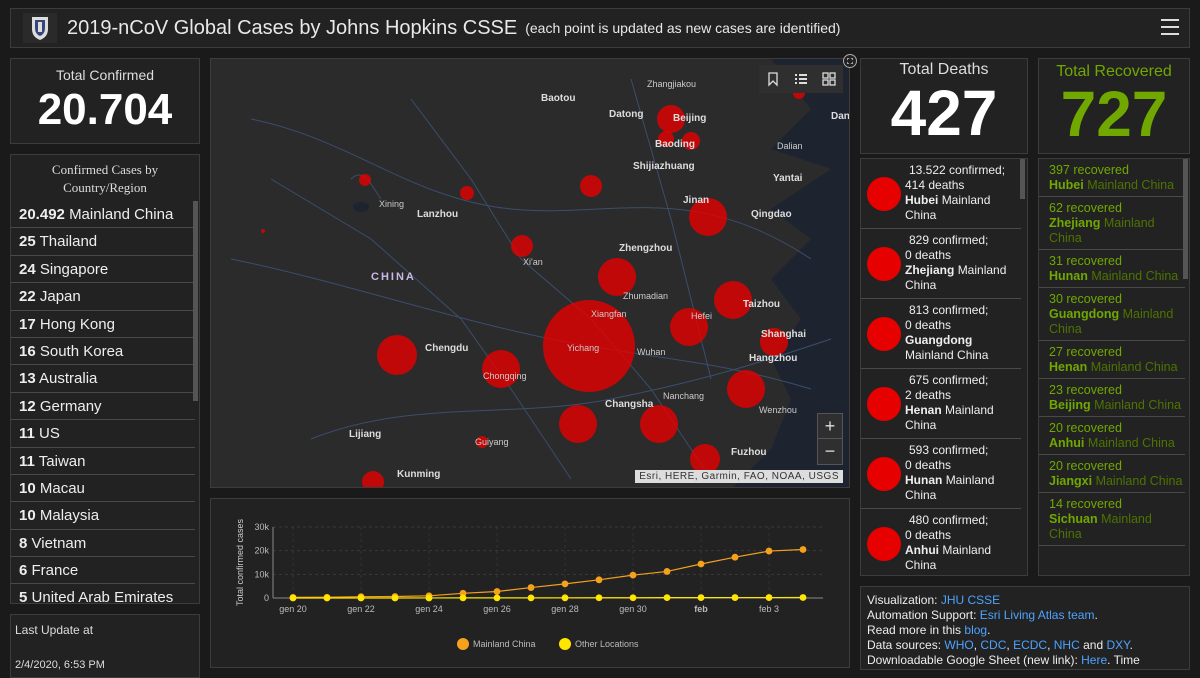 The image size is (1200, 678). Describe the element at coordinates (103, 297) in the screenshot. I see `country-row: 22 Japan` at that location.